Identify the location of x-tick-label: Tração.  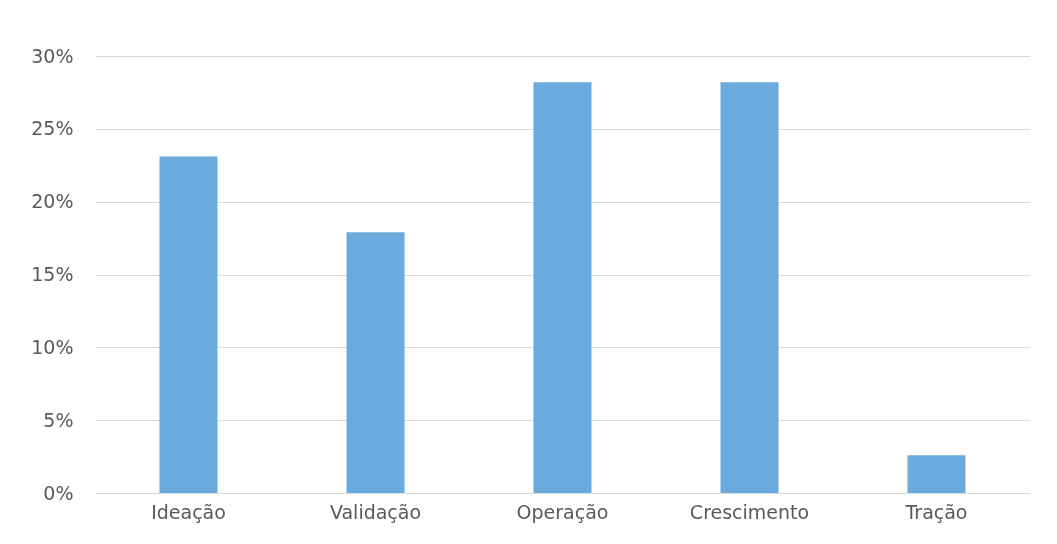
(936, 511).